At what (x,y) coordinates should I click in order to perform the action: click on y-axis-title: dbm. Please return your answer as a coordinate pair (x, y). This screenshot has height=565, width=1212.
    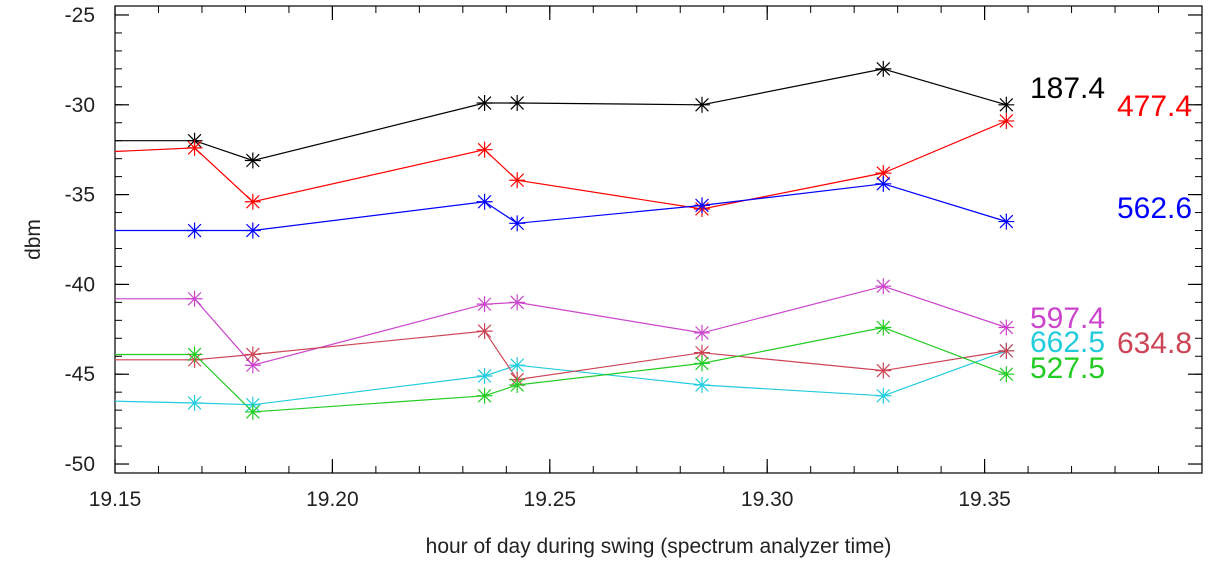
    Looking at the image, I should click on (33, 239).